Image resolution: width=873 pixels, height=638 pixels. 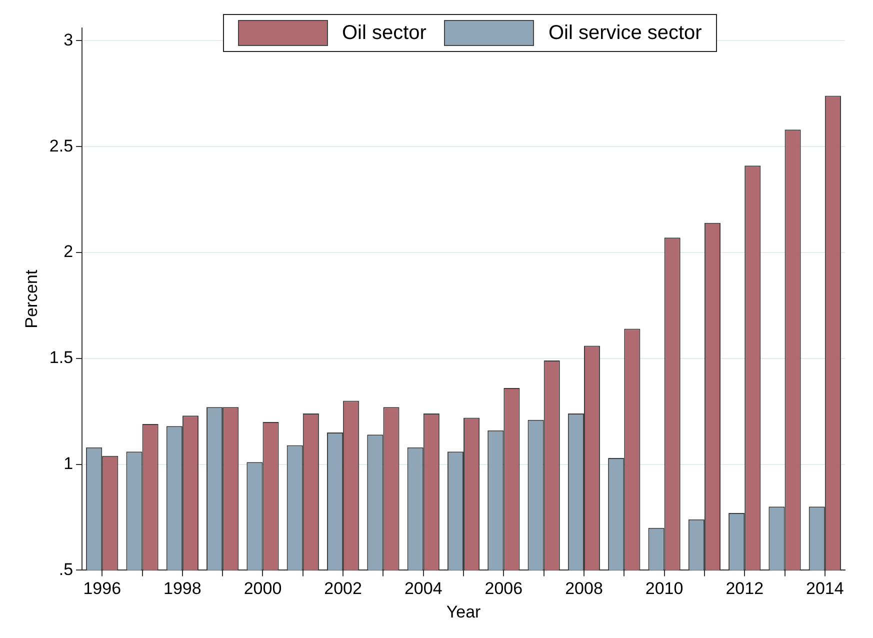 I want to click on y-axis-title: Percent, so click(x=31, y=299).